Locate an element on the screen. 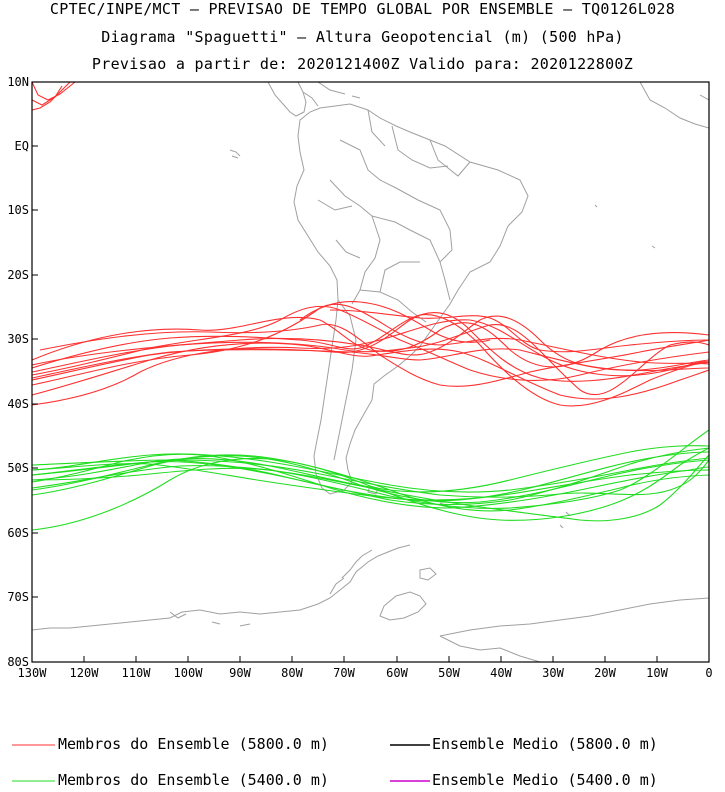 The width and height of the screenshot is (725, 792). lon-label: 130W is located at coordinates (33, 673).